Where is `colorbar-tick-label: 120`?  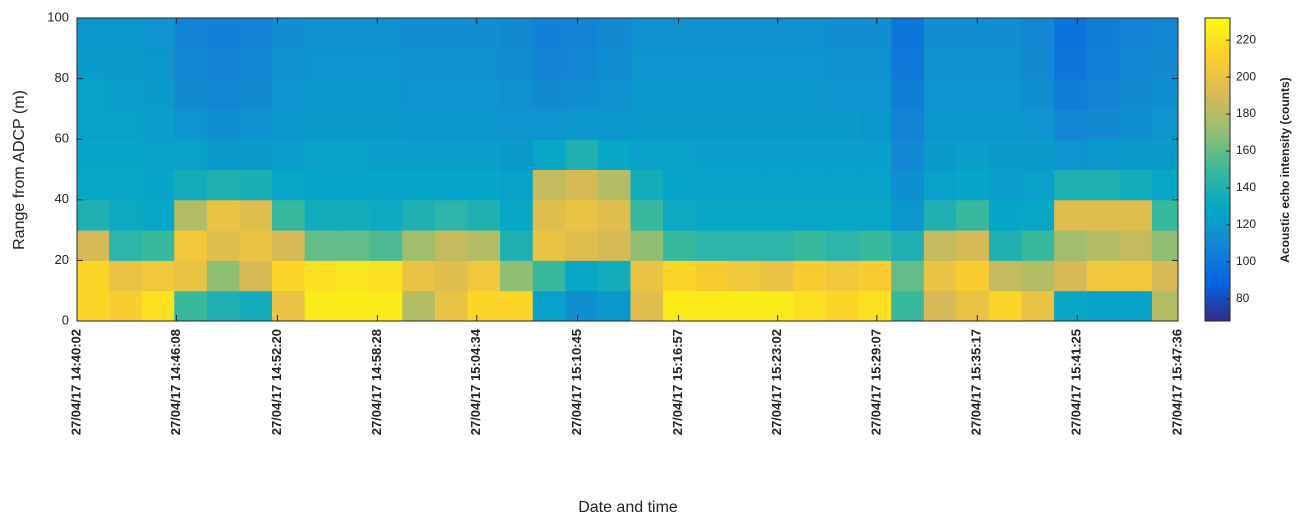 colorbar-tick-label: 120 is located at coordinates (1246, 224).